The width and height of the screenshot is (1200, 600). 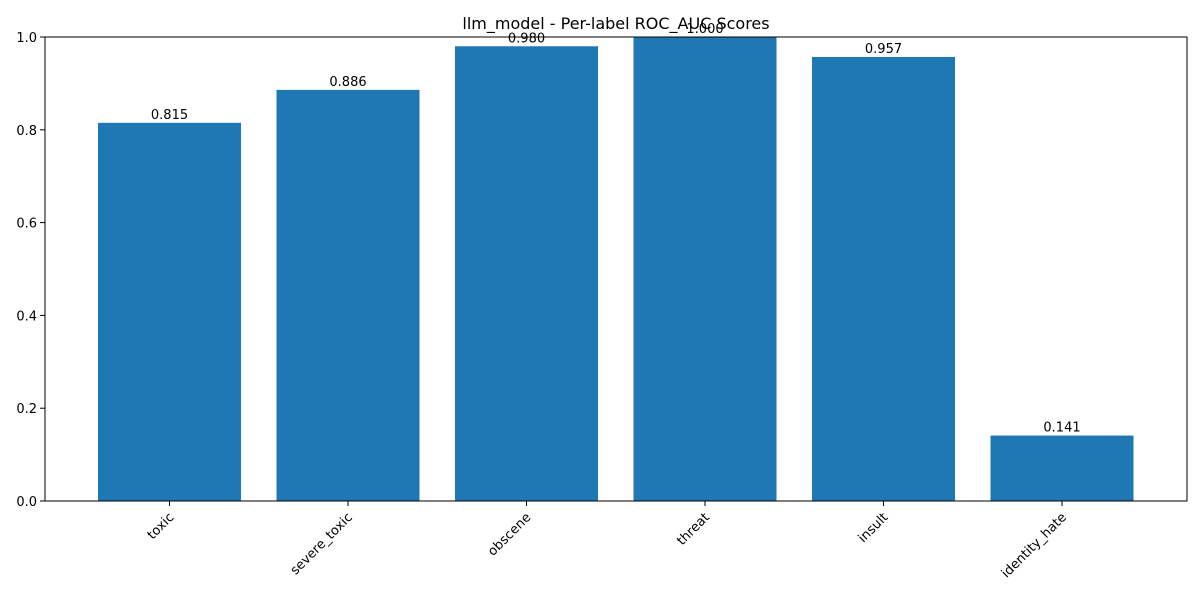 I want to click on value-label-insult: 0.957, so click(x=883, y=49).